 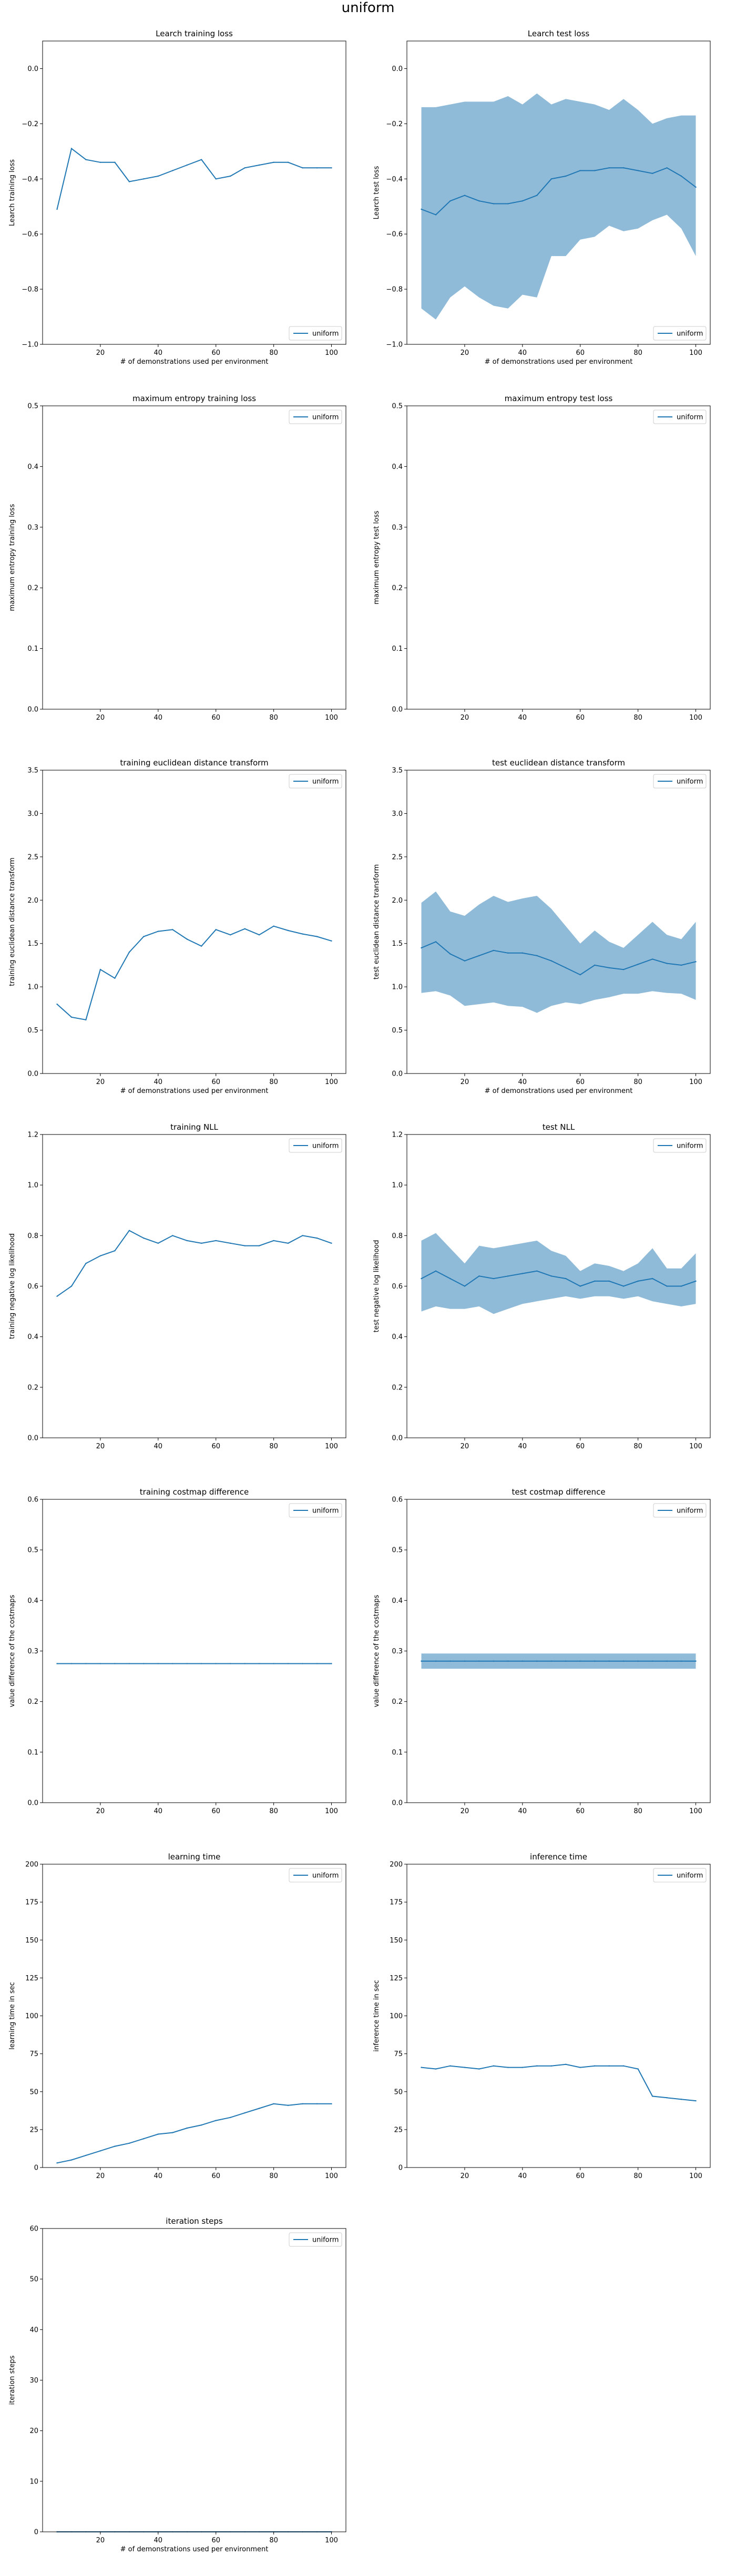 I want to click on chart-title: training euclidean distance transform, so click(x=194, y=763).